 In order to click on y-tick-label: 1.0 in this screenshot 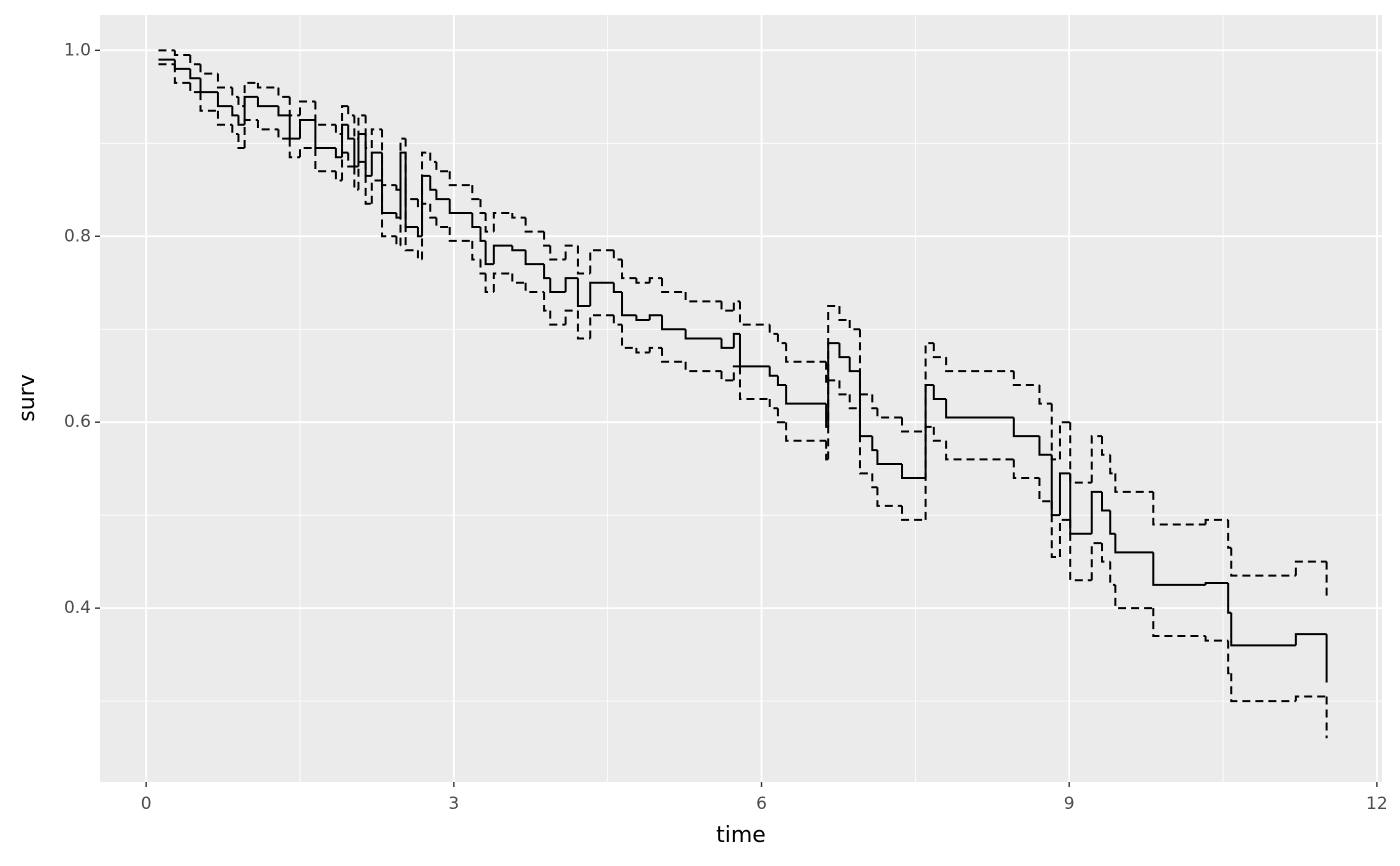, I will do `click(77, 50)`.